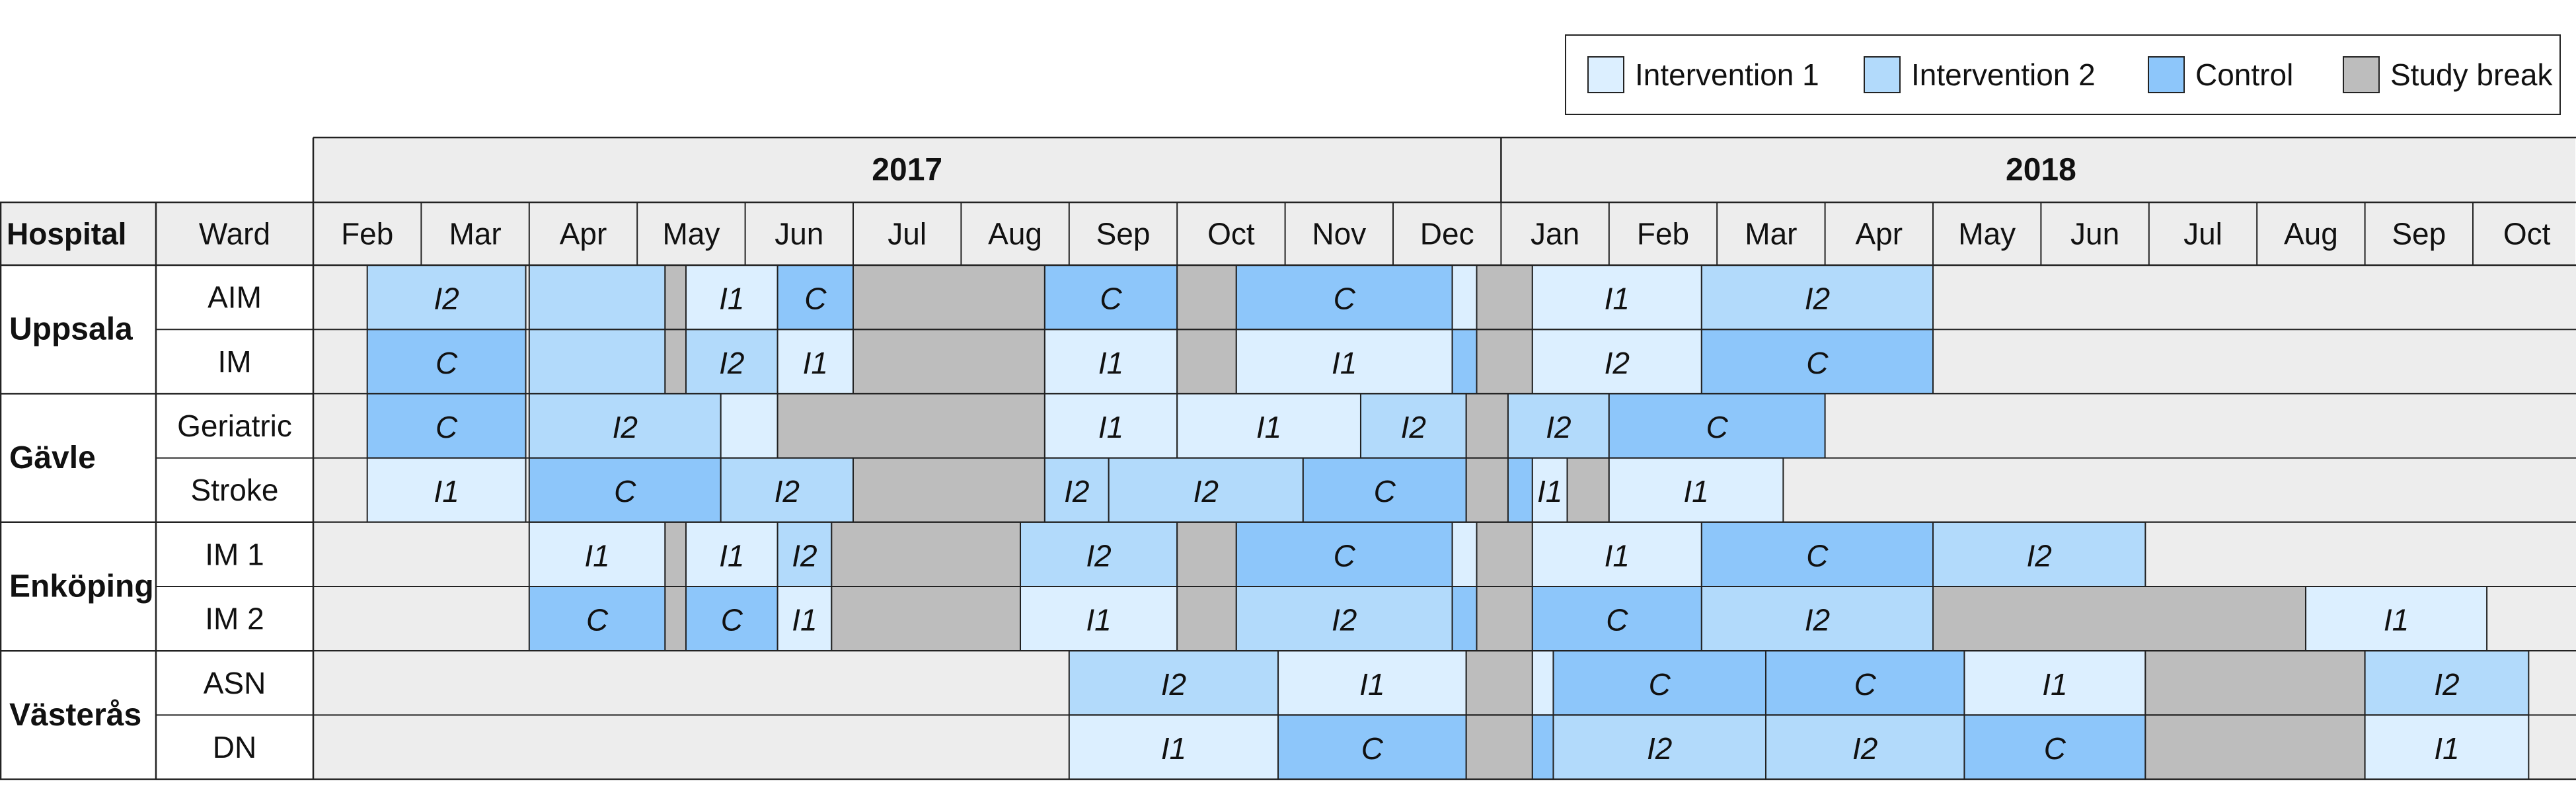 This screenshot has height=810, width=2576. I want to click on hospital-label: Gävle, so click(53, 458).